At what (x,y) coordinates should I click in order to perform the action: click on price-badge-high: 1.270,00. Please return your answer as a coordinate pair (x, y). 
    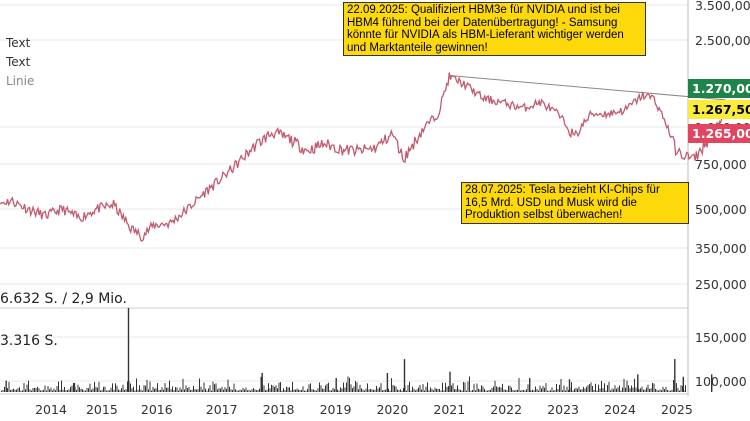
    Looking at the image, I should click on (719, 88).